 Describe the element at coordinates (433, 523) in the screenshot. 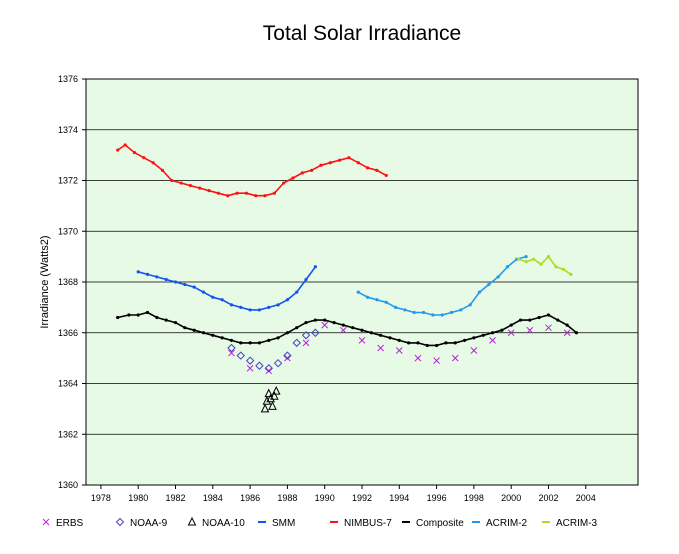

I see `legend-item-composite: Composite` at that location.